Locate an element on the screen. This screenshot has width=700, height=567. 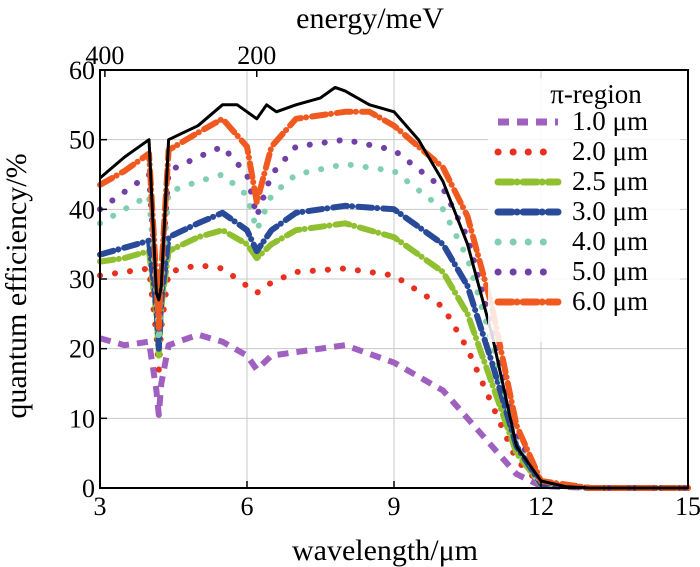
x-tick-label: 3 is located at coordinates (100, 506).